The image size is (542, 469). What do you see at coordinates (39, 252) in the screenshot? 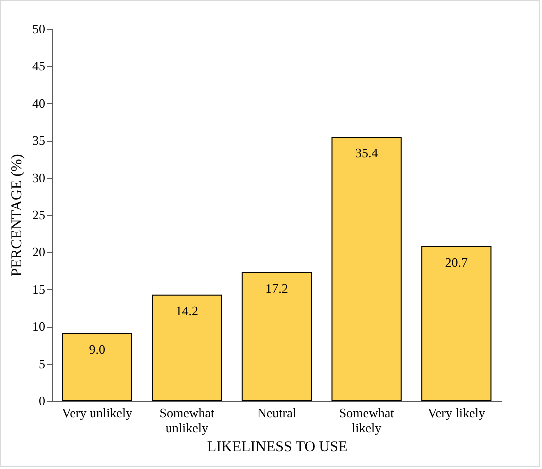
I see `y-tick-label: 20` at bounding box center [39, 252].